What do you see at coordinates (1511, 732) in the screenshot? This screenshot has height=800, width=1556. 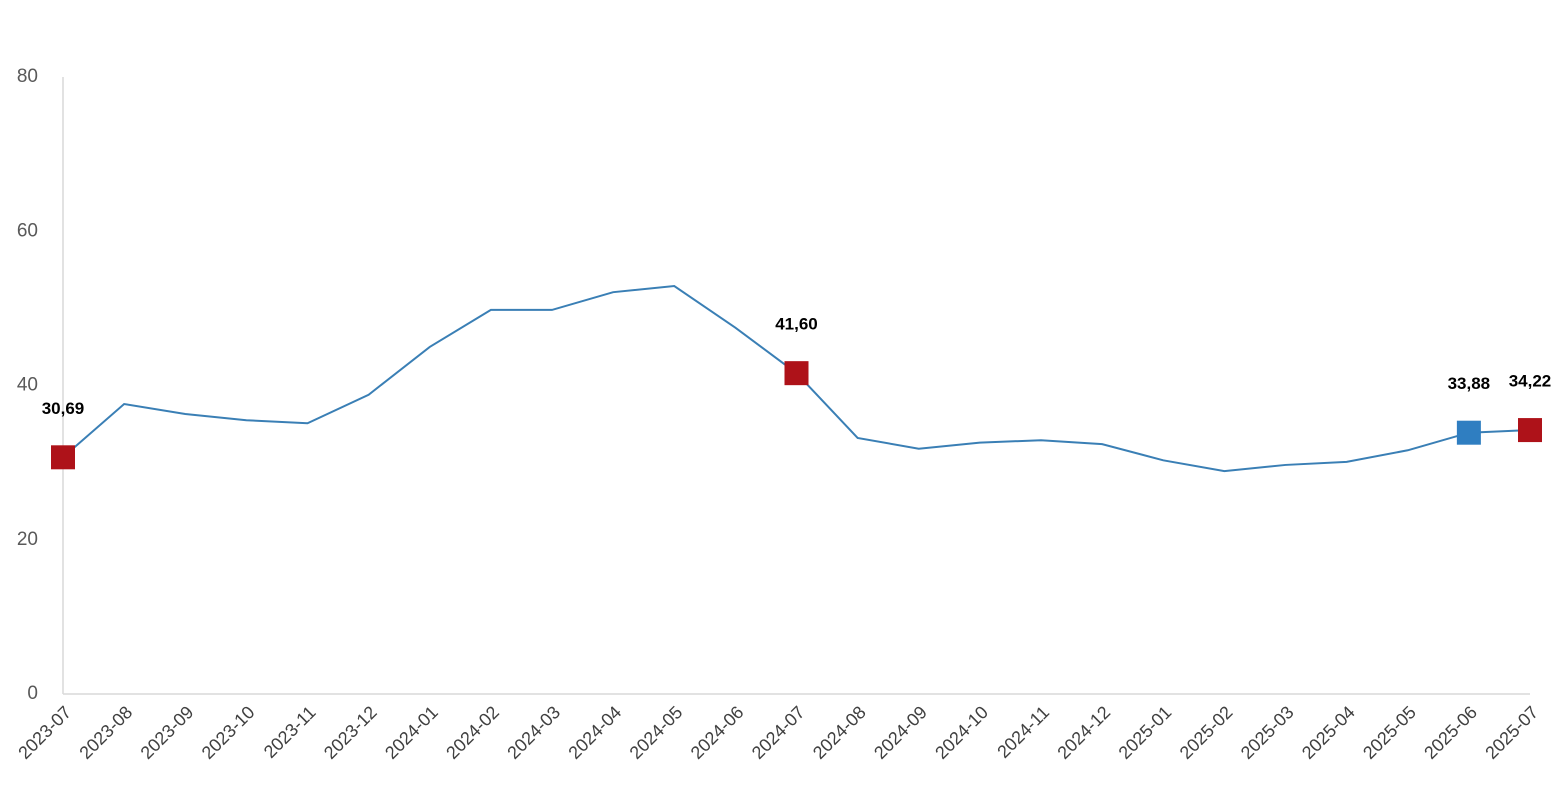 I see `x-tick-label: 2025-07` at bounding box center [1511, 732].